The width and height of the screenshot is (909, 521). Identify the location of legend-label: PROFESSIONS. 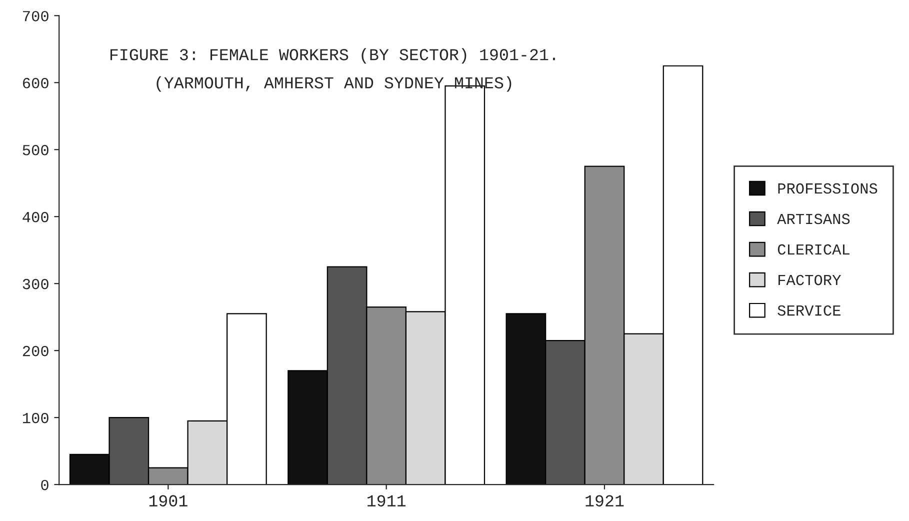
(828, 188).